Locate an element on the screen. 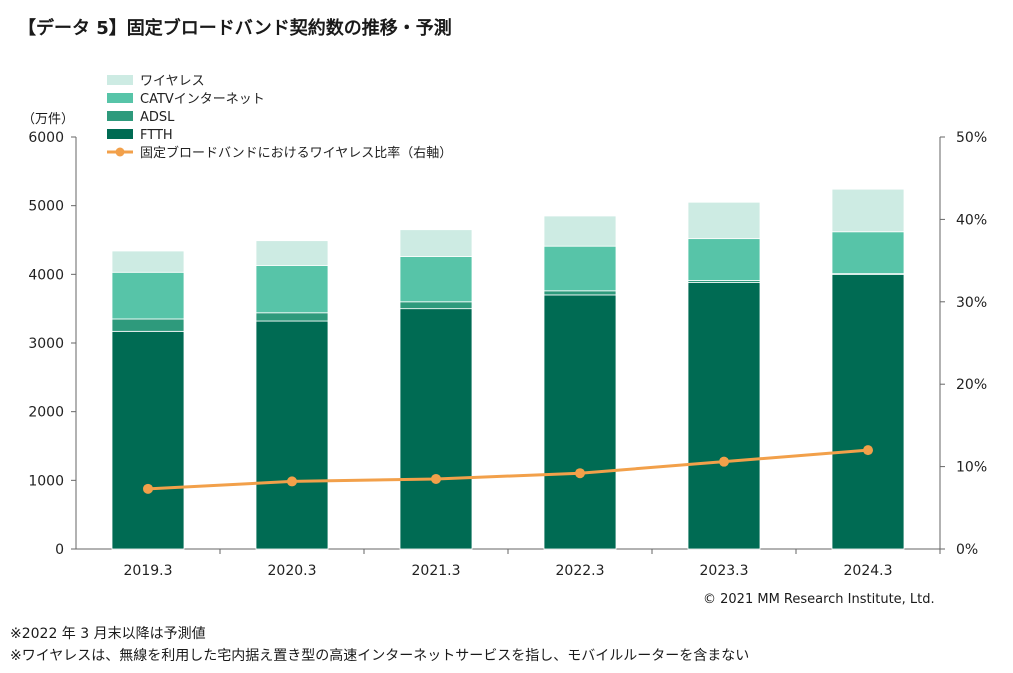  x-tick-label: 2019.3 is located at coordinates (148, 571).